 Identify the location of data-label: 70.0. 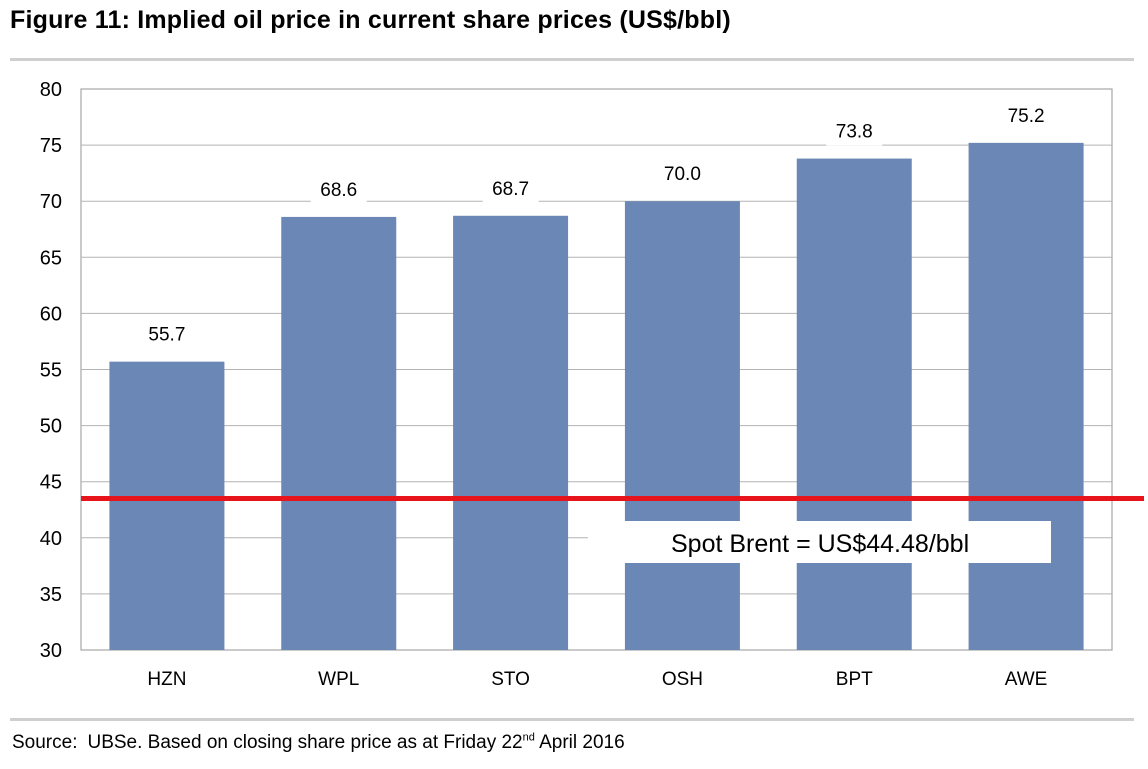
(682, 174).